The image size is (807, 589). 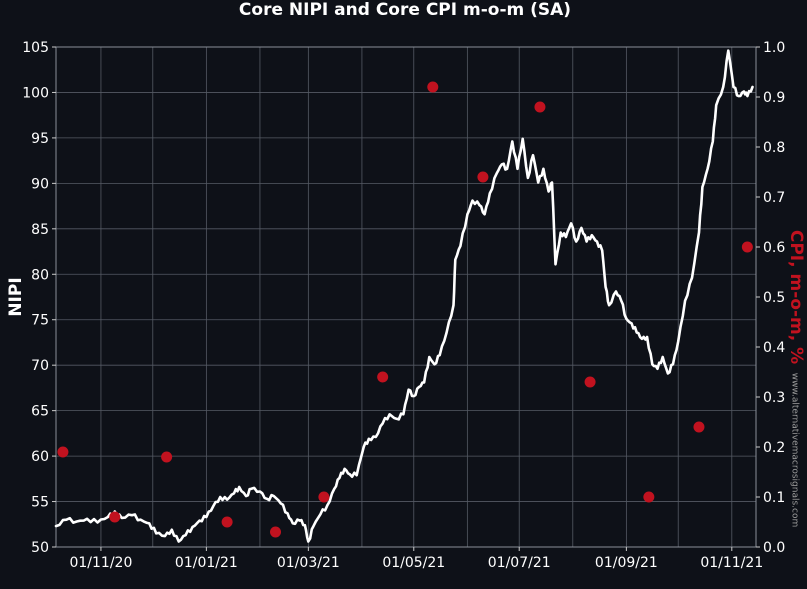 I want to click on right-axis-ticks: 0.0 0.1 0.2 0.3 0.4 0.5 0.6 0.7 0.8 0.9 1.0, so click(x=770, y=298).